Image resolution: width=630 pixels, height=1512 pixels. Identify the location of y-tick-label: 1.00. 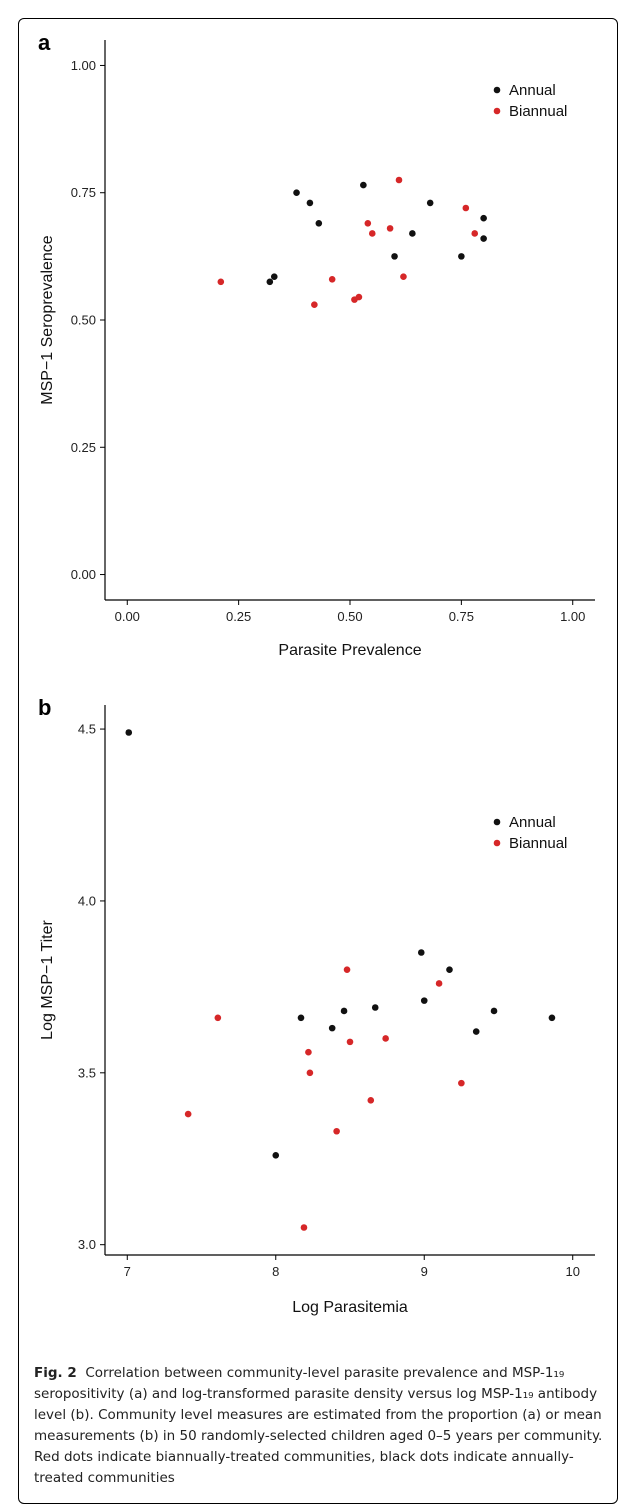
(83, 65).